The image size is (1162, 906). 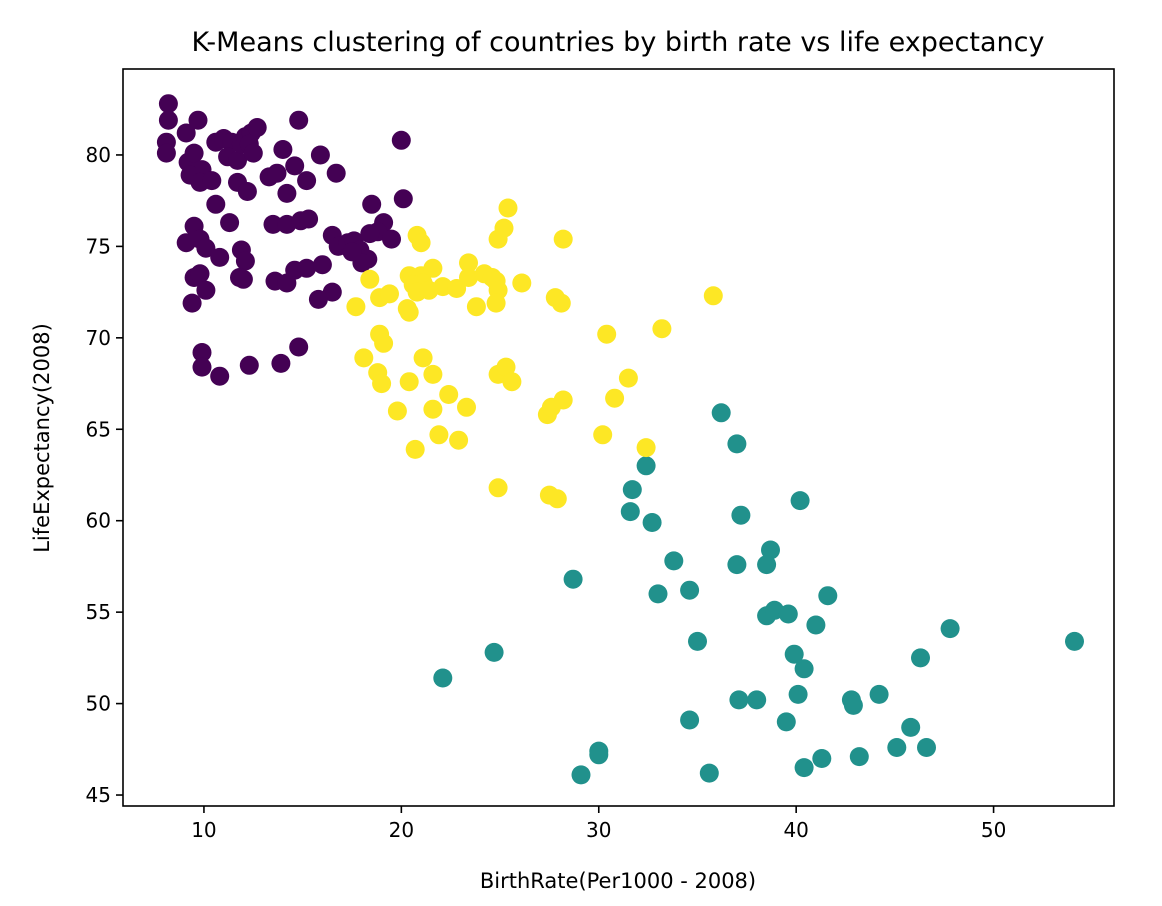 What do you see at coordinates (98, 704) in the screenshot?
I see `y-tick-label: 50` at bounding box center [98, 704].